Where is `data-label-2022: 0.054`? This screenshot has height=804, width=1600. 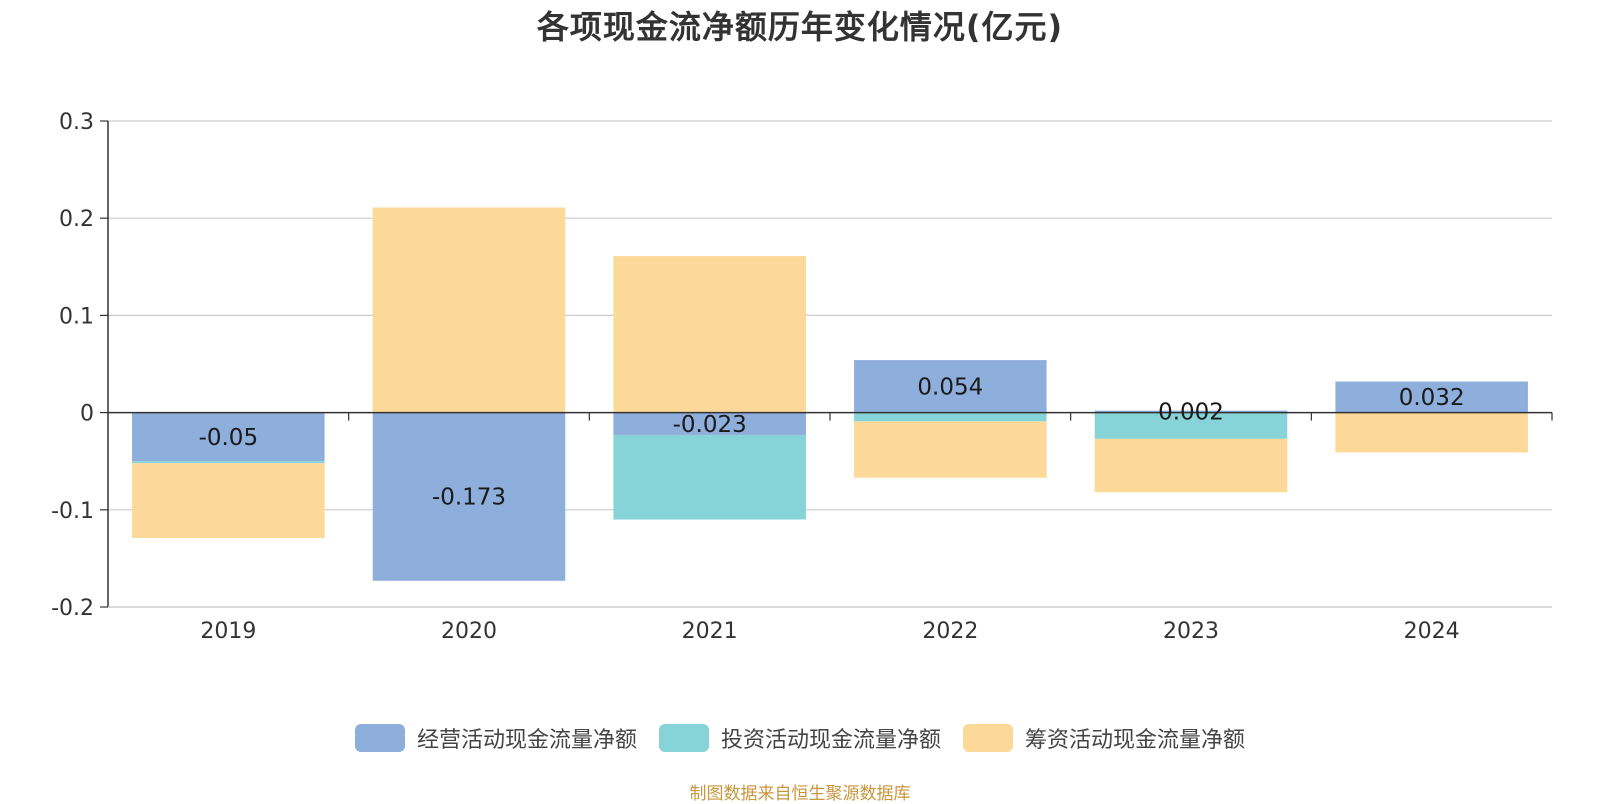 data-label-2022: 0.054 is located at coordinates (950, 387).